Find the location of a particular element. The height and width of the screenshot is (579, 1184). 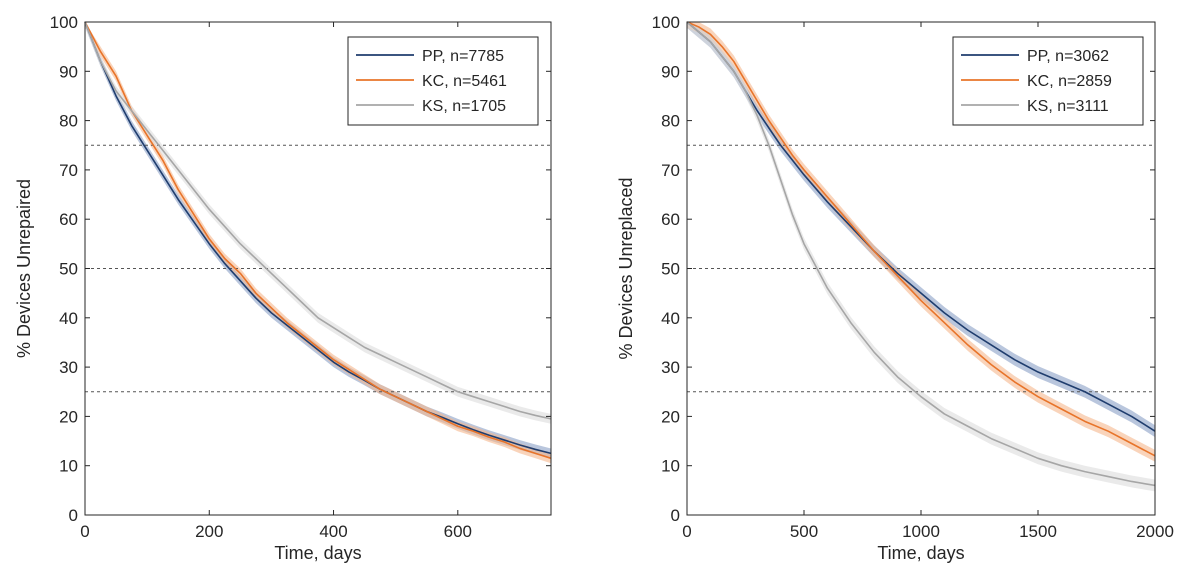

y-axis-label: % Devices Unrepaired is located at coordinates (24, 268).